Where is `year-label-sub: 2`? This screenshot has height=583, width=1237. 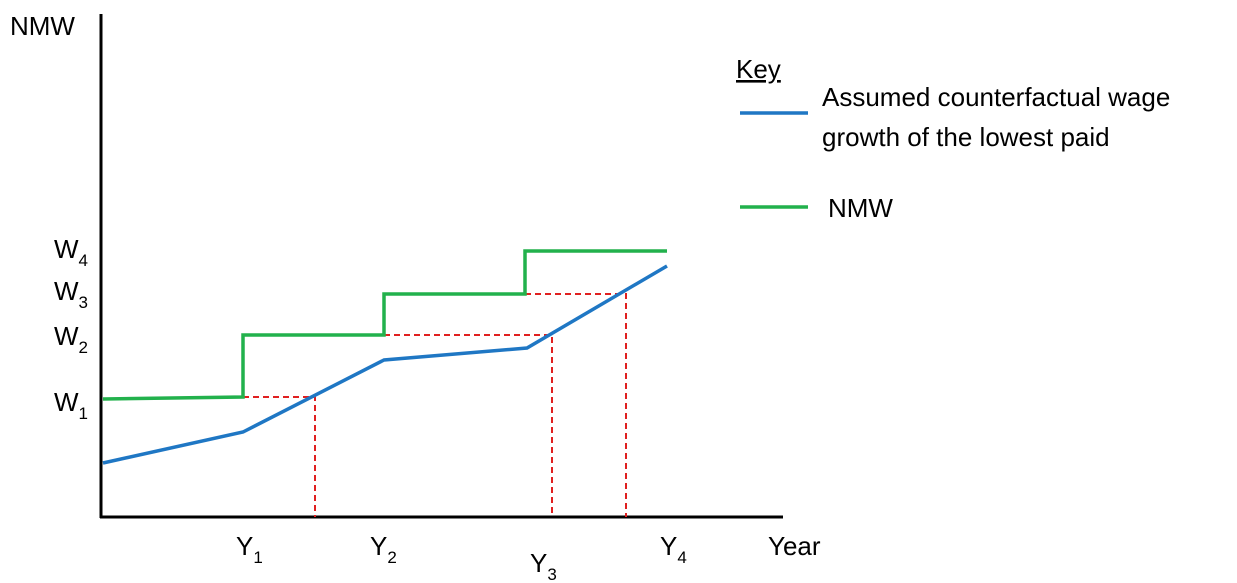 year-label-sub: 2 is located at coordinates (391, 557).